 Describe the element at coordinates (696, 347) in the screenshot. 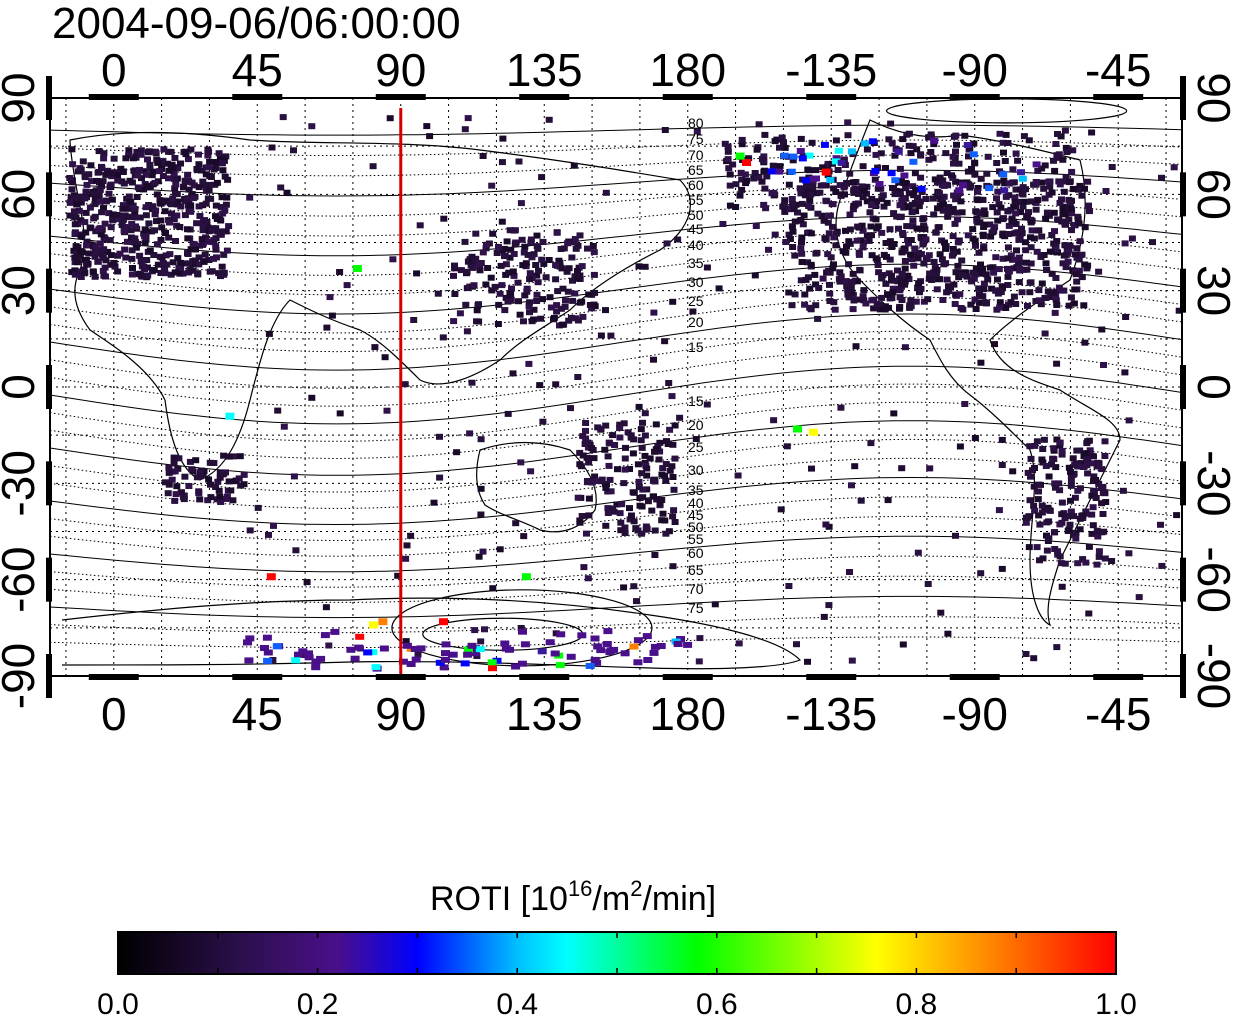

I see `contour-label: 15` at that location.